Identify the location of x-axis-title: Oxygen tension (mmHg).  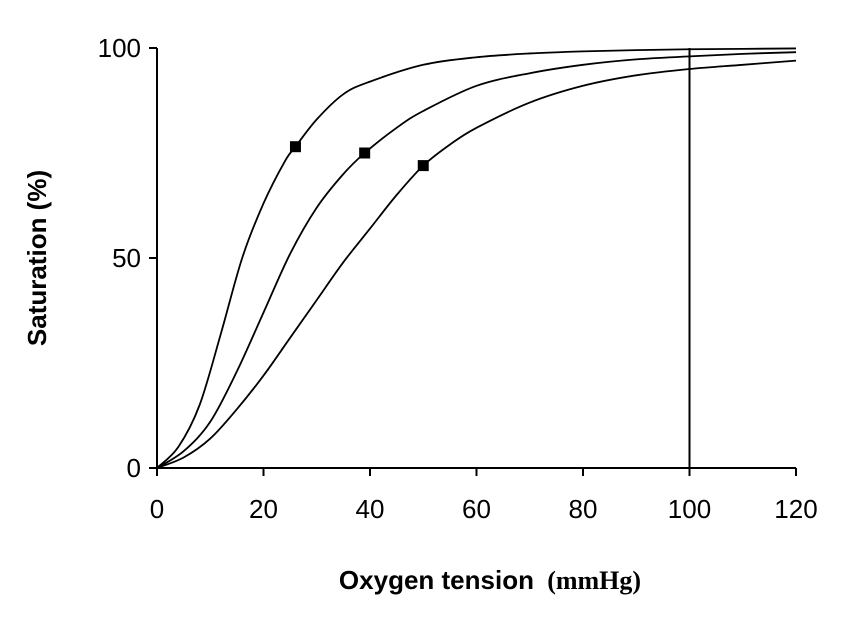
(490, 580).